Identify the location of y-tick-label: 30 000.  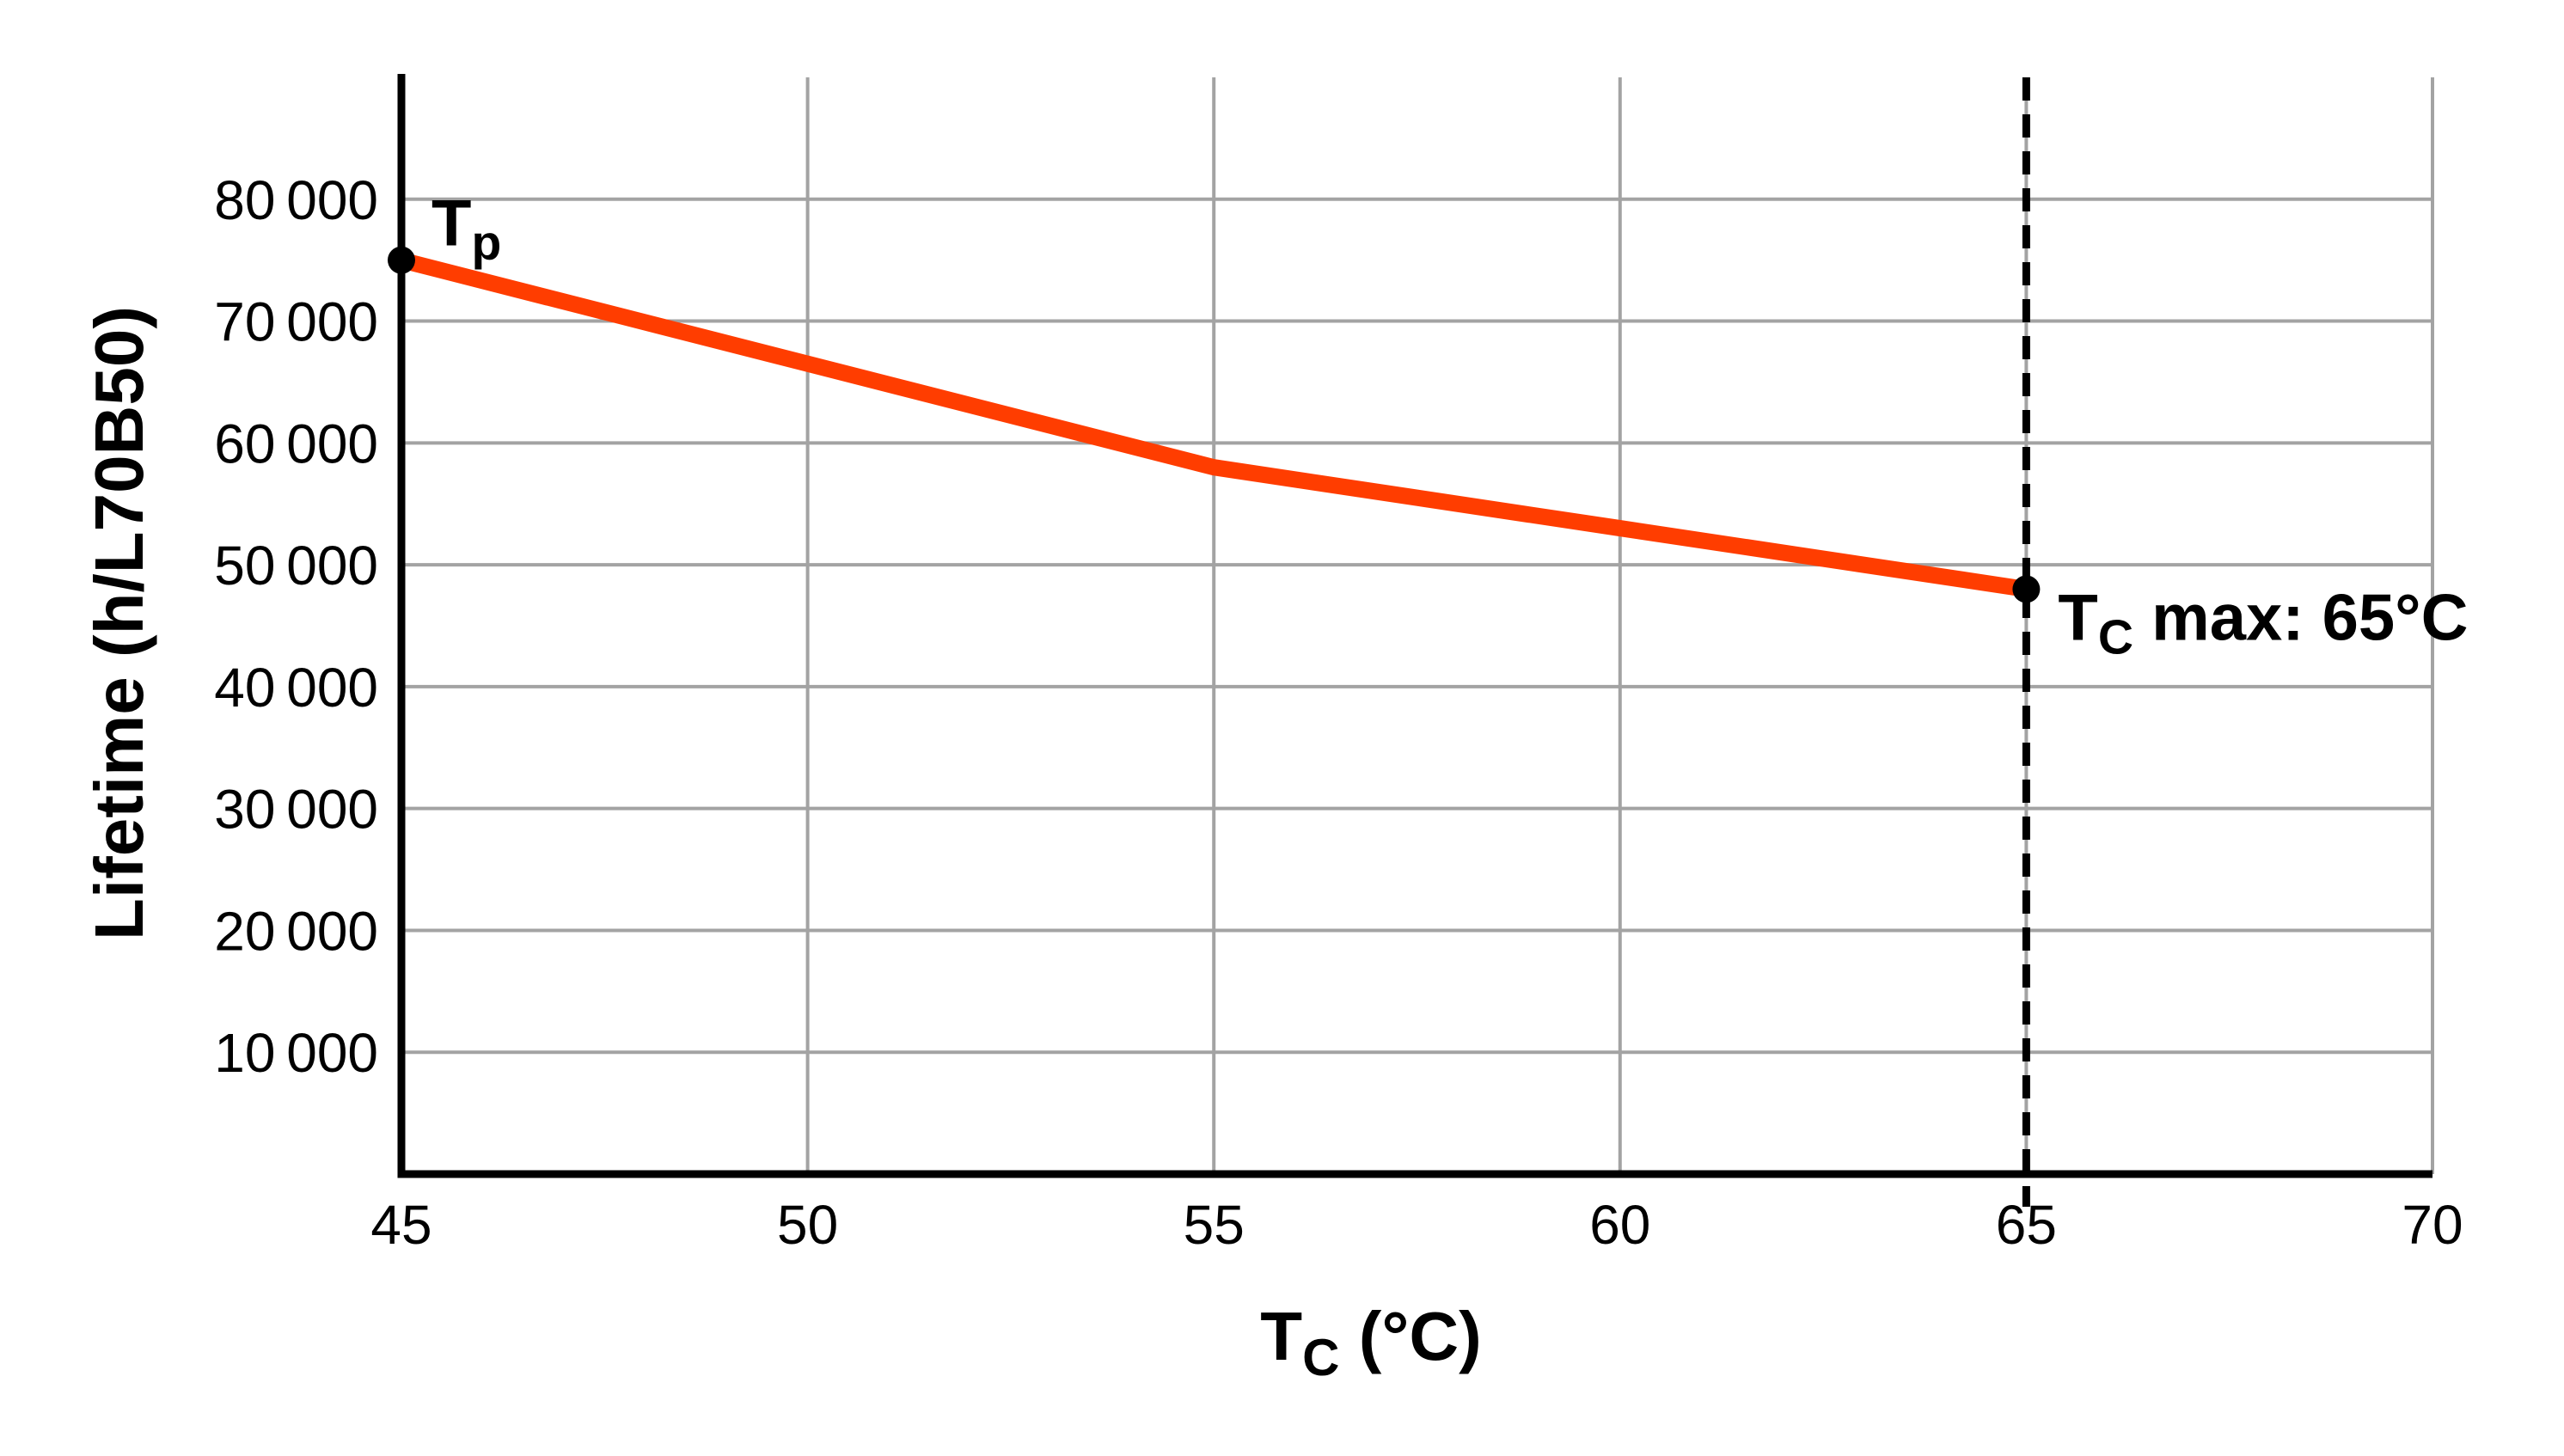
(296, 810).